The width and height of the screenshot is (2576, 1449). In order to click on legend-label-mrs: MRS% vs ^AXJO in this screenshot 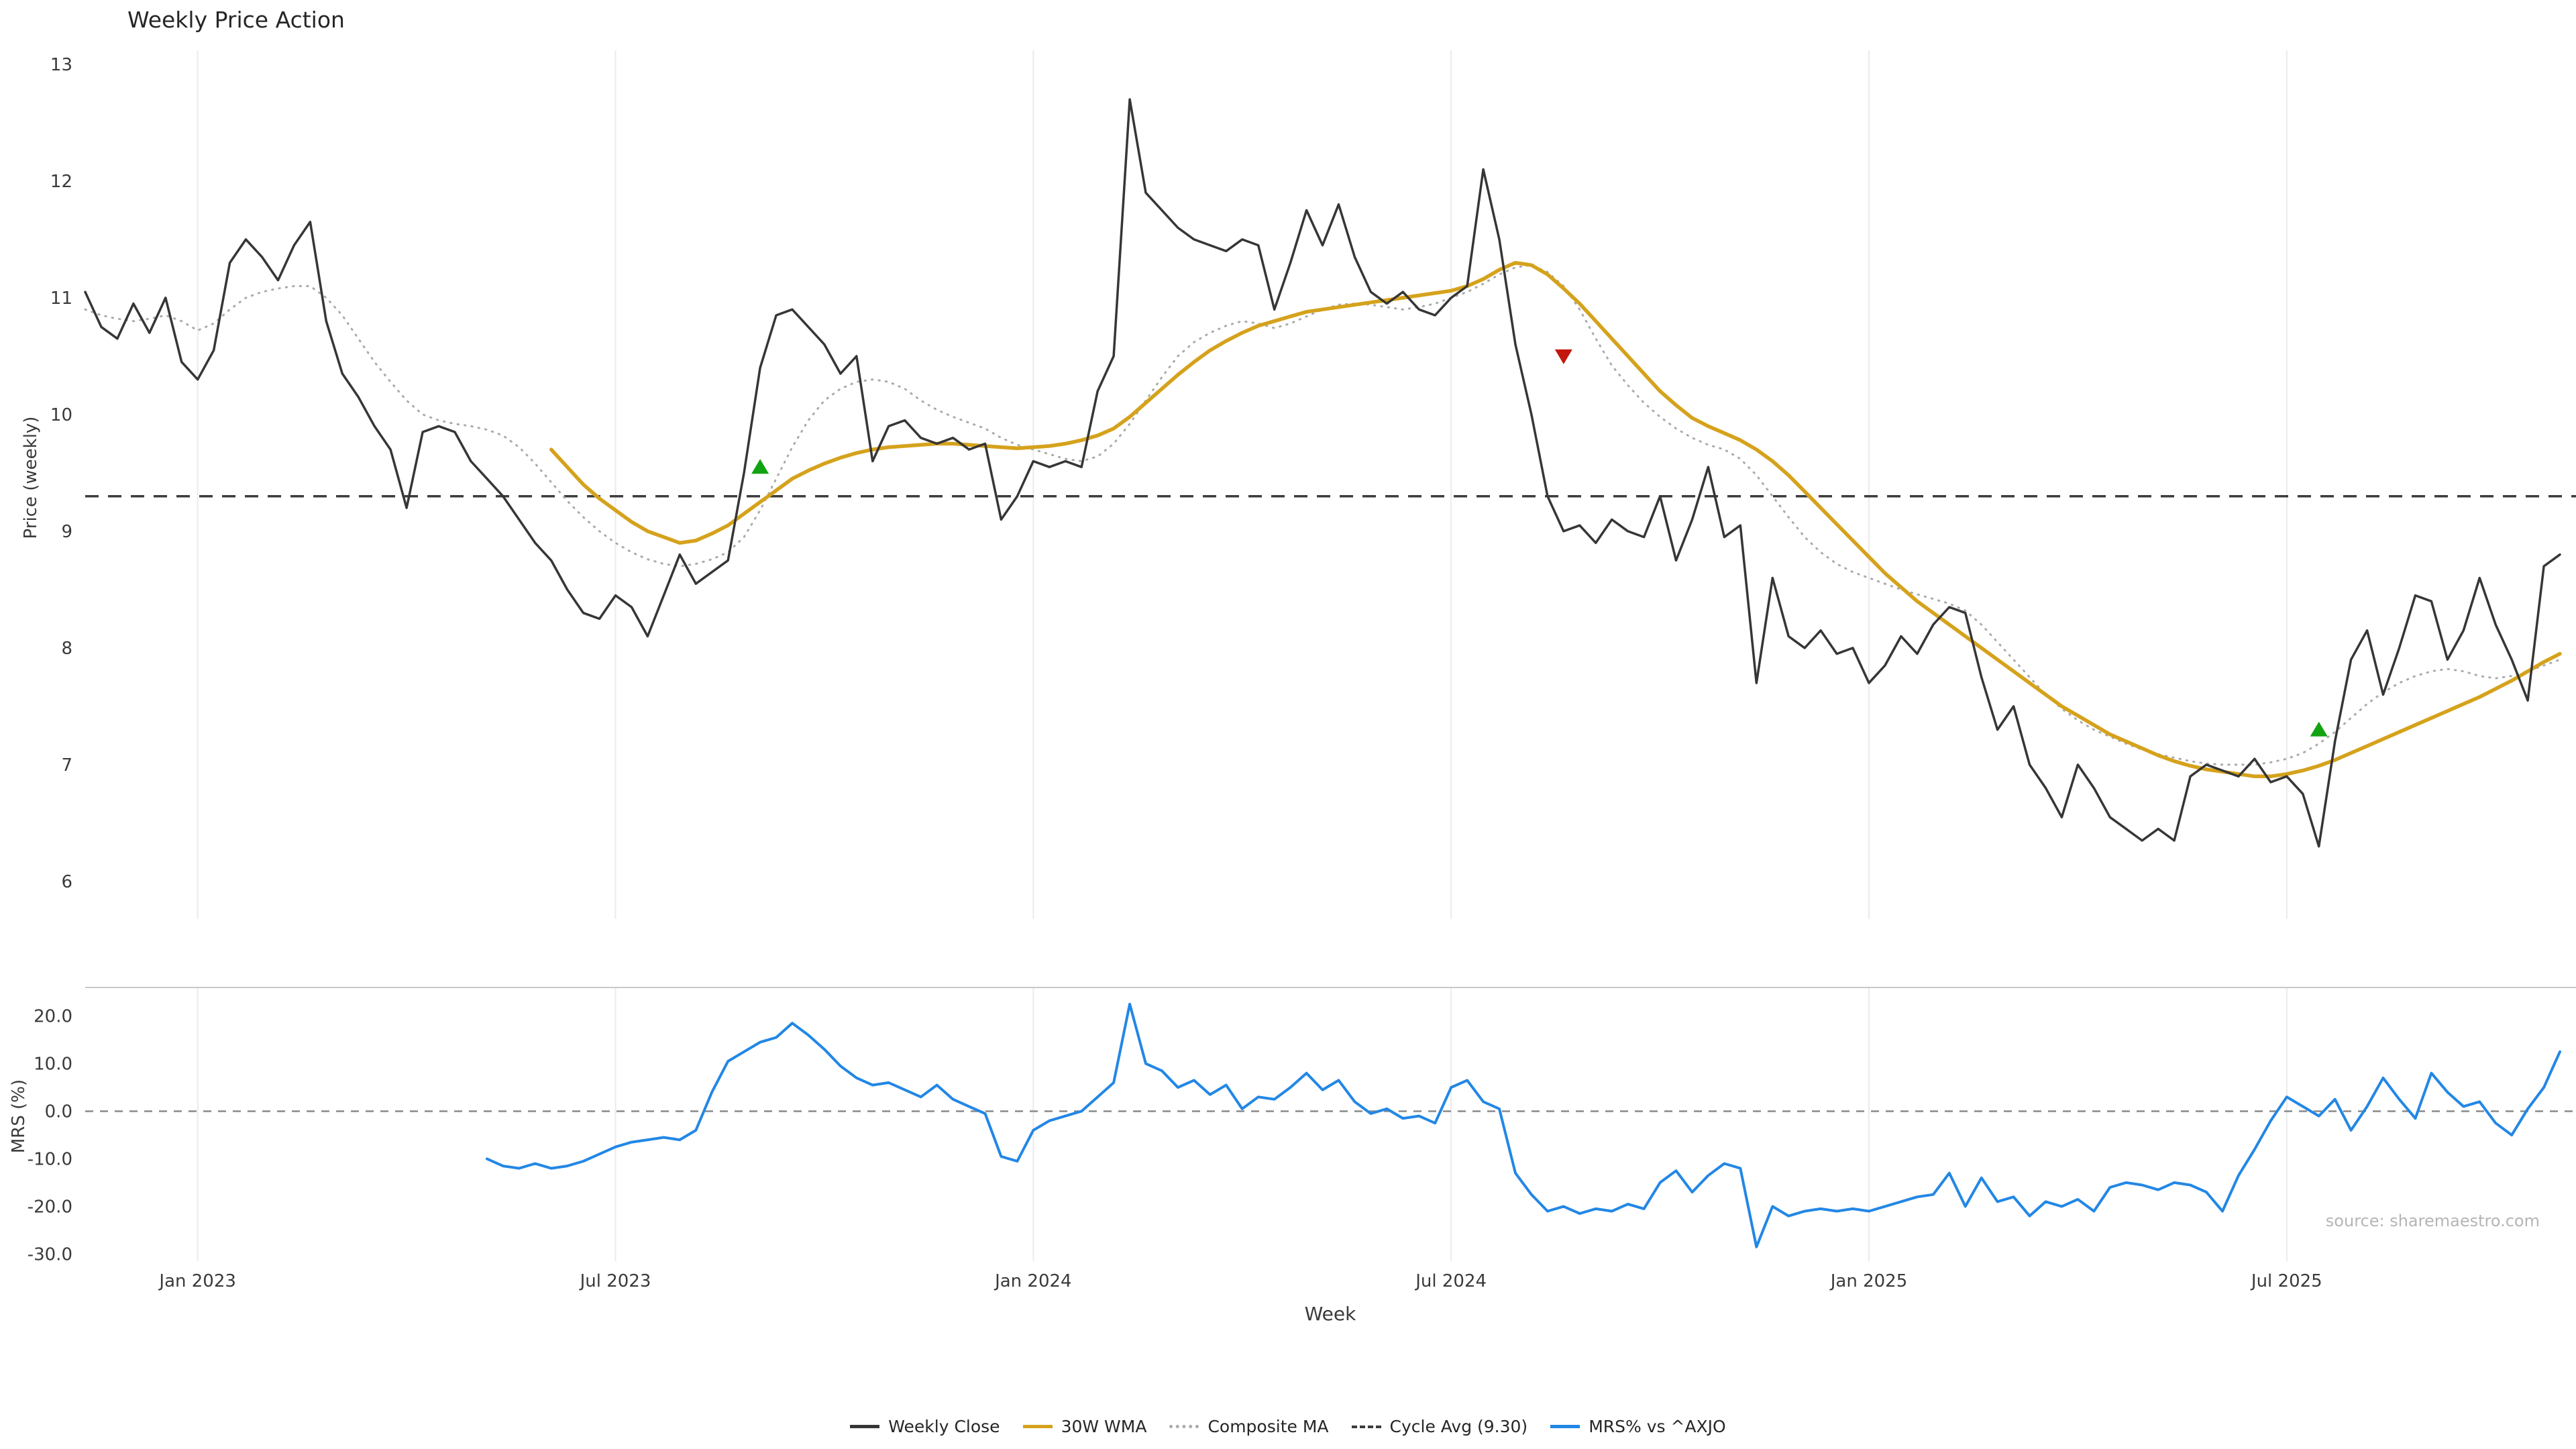, I will do `click(1657, 1426)`.